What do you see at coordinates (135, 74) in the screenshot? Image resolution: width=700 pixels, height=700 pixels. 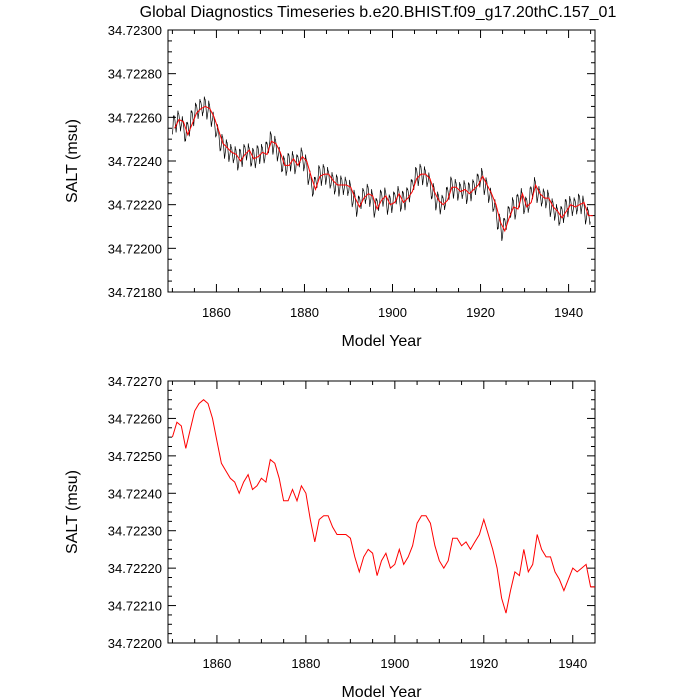 I see `y-tick-label: 34.72280` at bounding box center [135, 74].